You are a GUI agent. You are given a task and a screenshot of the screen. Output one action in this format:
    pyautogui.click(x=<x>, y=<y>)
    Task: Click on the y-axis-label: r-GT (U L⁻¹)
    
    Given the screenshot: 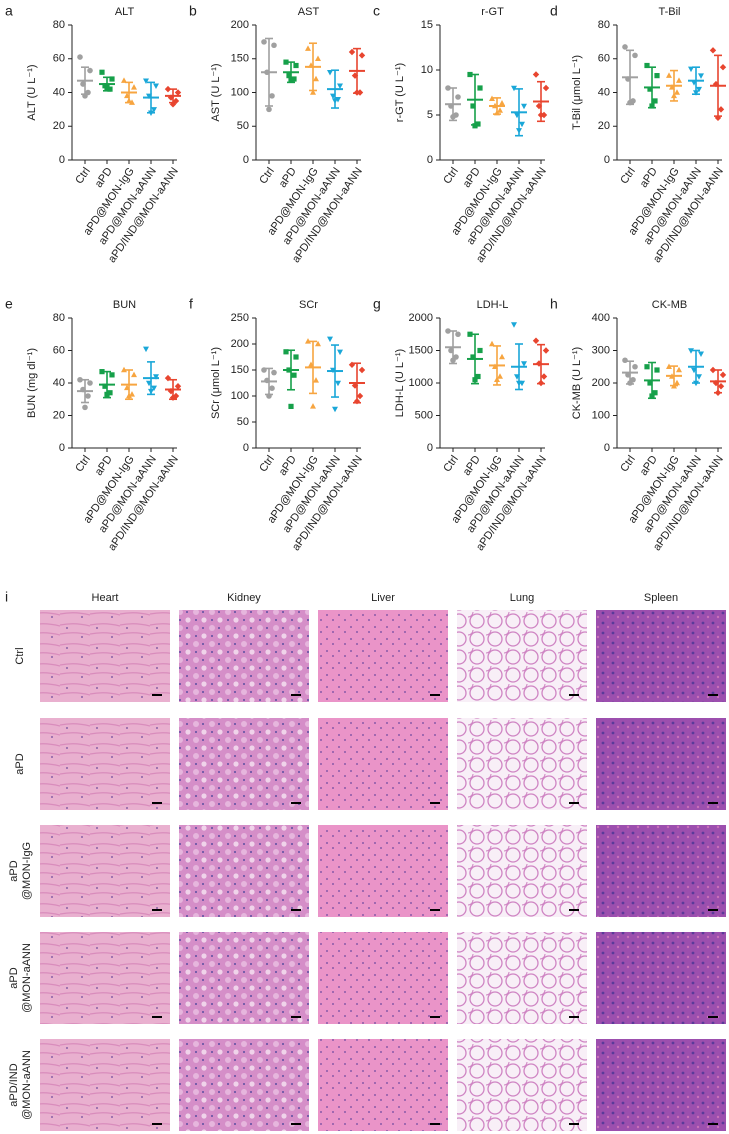 What is the action you would take?
    pyautogui.click(x=400, y=92)
    